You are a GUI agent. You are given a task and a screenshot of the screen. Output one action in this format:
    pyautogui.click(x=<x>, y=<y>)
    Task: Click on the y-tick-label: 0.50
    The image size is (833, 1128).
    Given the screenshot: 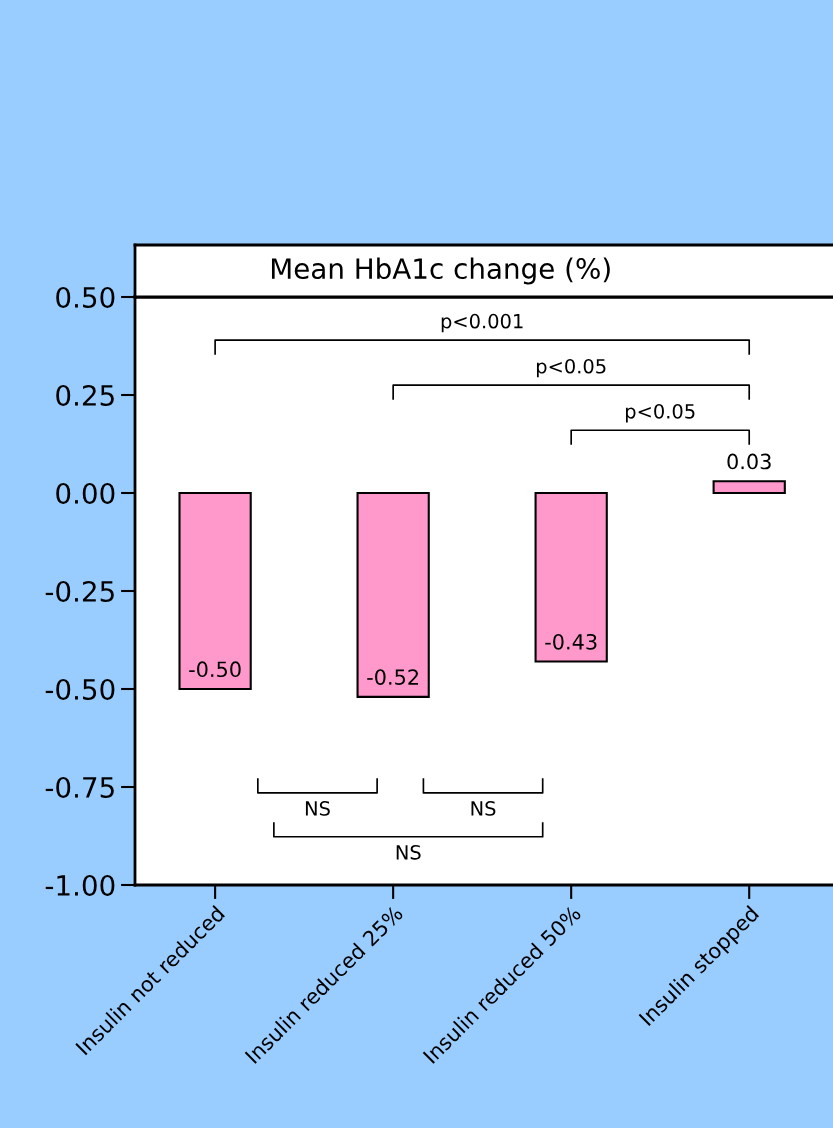 What is the action you would take?
    pyautogui.click(x=85, y=297)
    